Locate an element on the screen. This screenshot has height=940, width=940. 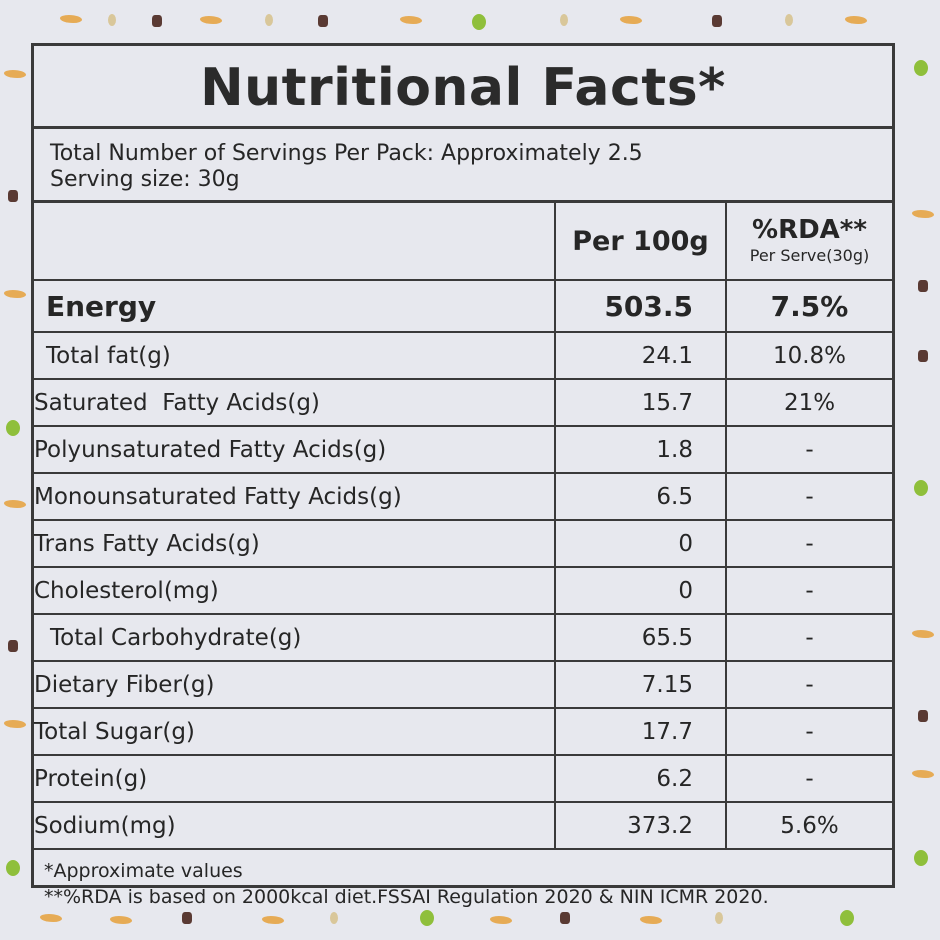
nutrient-per100-value: 7.15 is located at coordinates (641, 685).